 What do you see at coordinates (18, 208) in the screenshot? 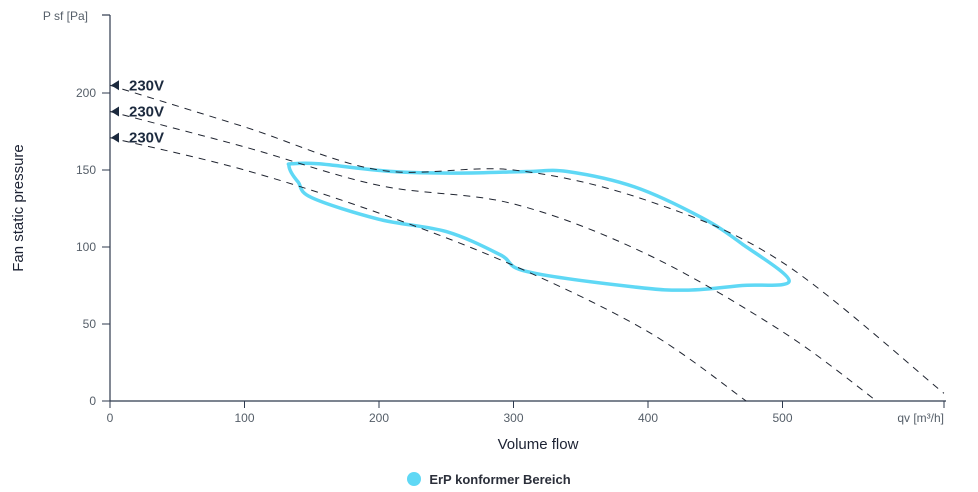
I see `y-axis-title: Fan static pressure` at bounding box center [18, 208].